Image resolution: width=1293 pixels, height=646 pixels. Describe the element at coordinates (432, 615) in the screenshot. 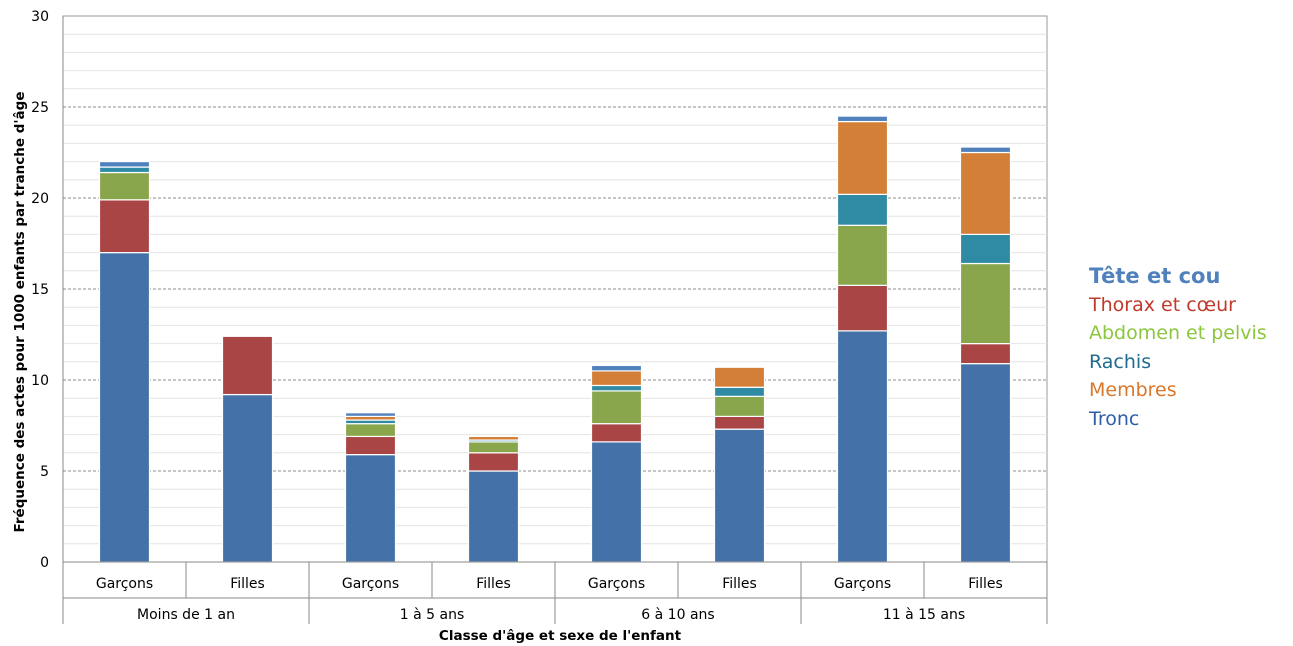

I see `x-group-label: 1 à 5 ans` at that location.